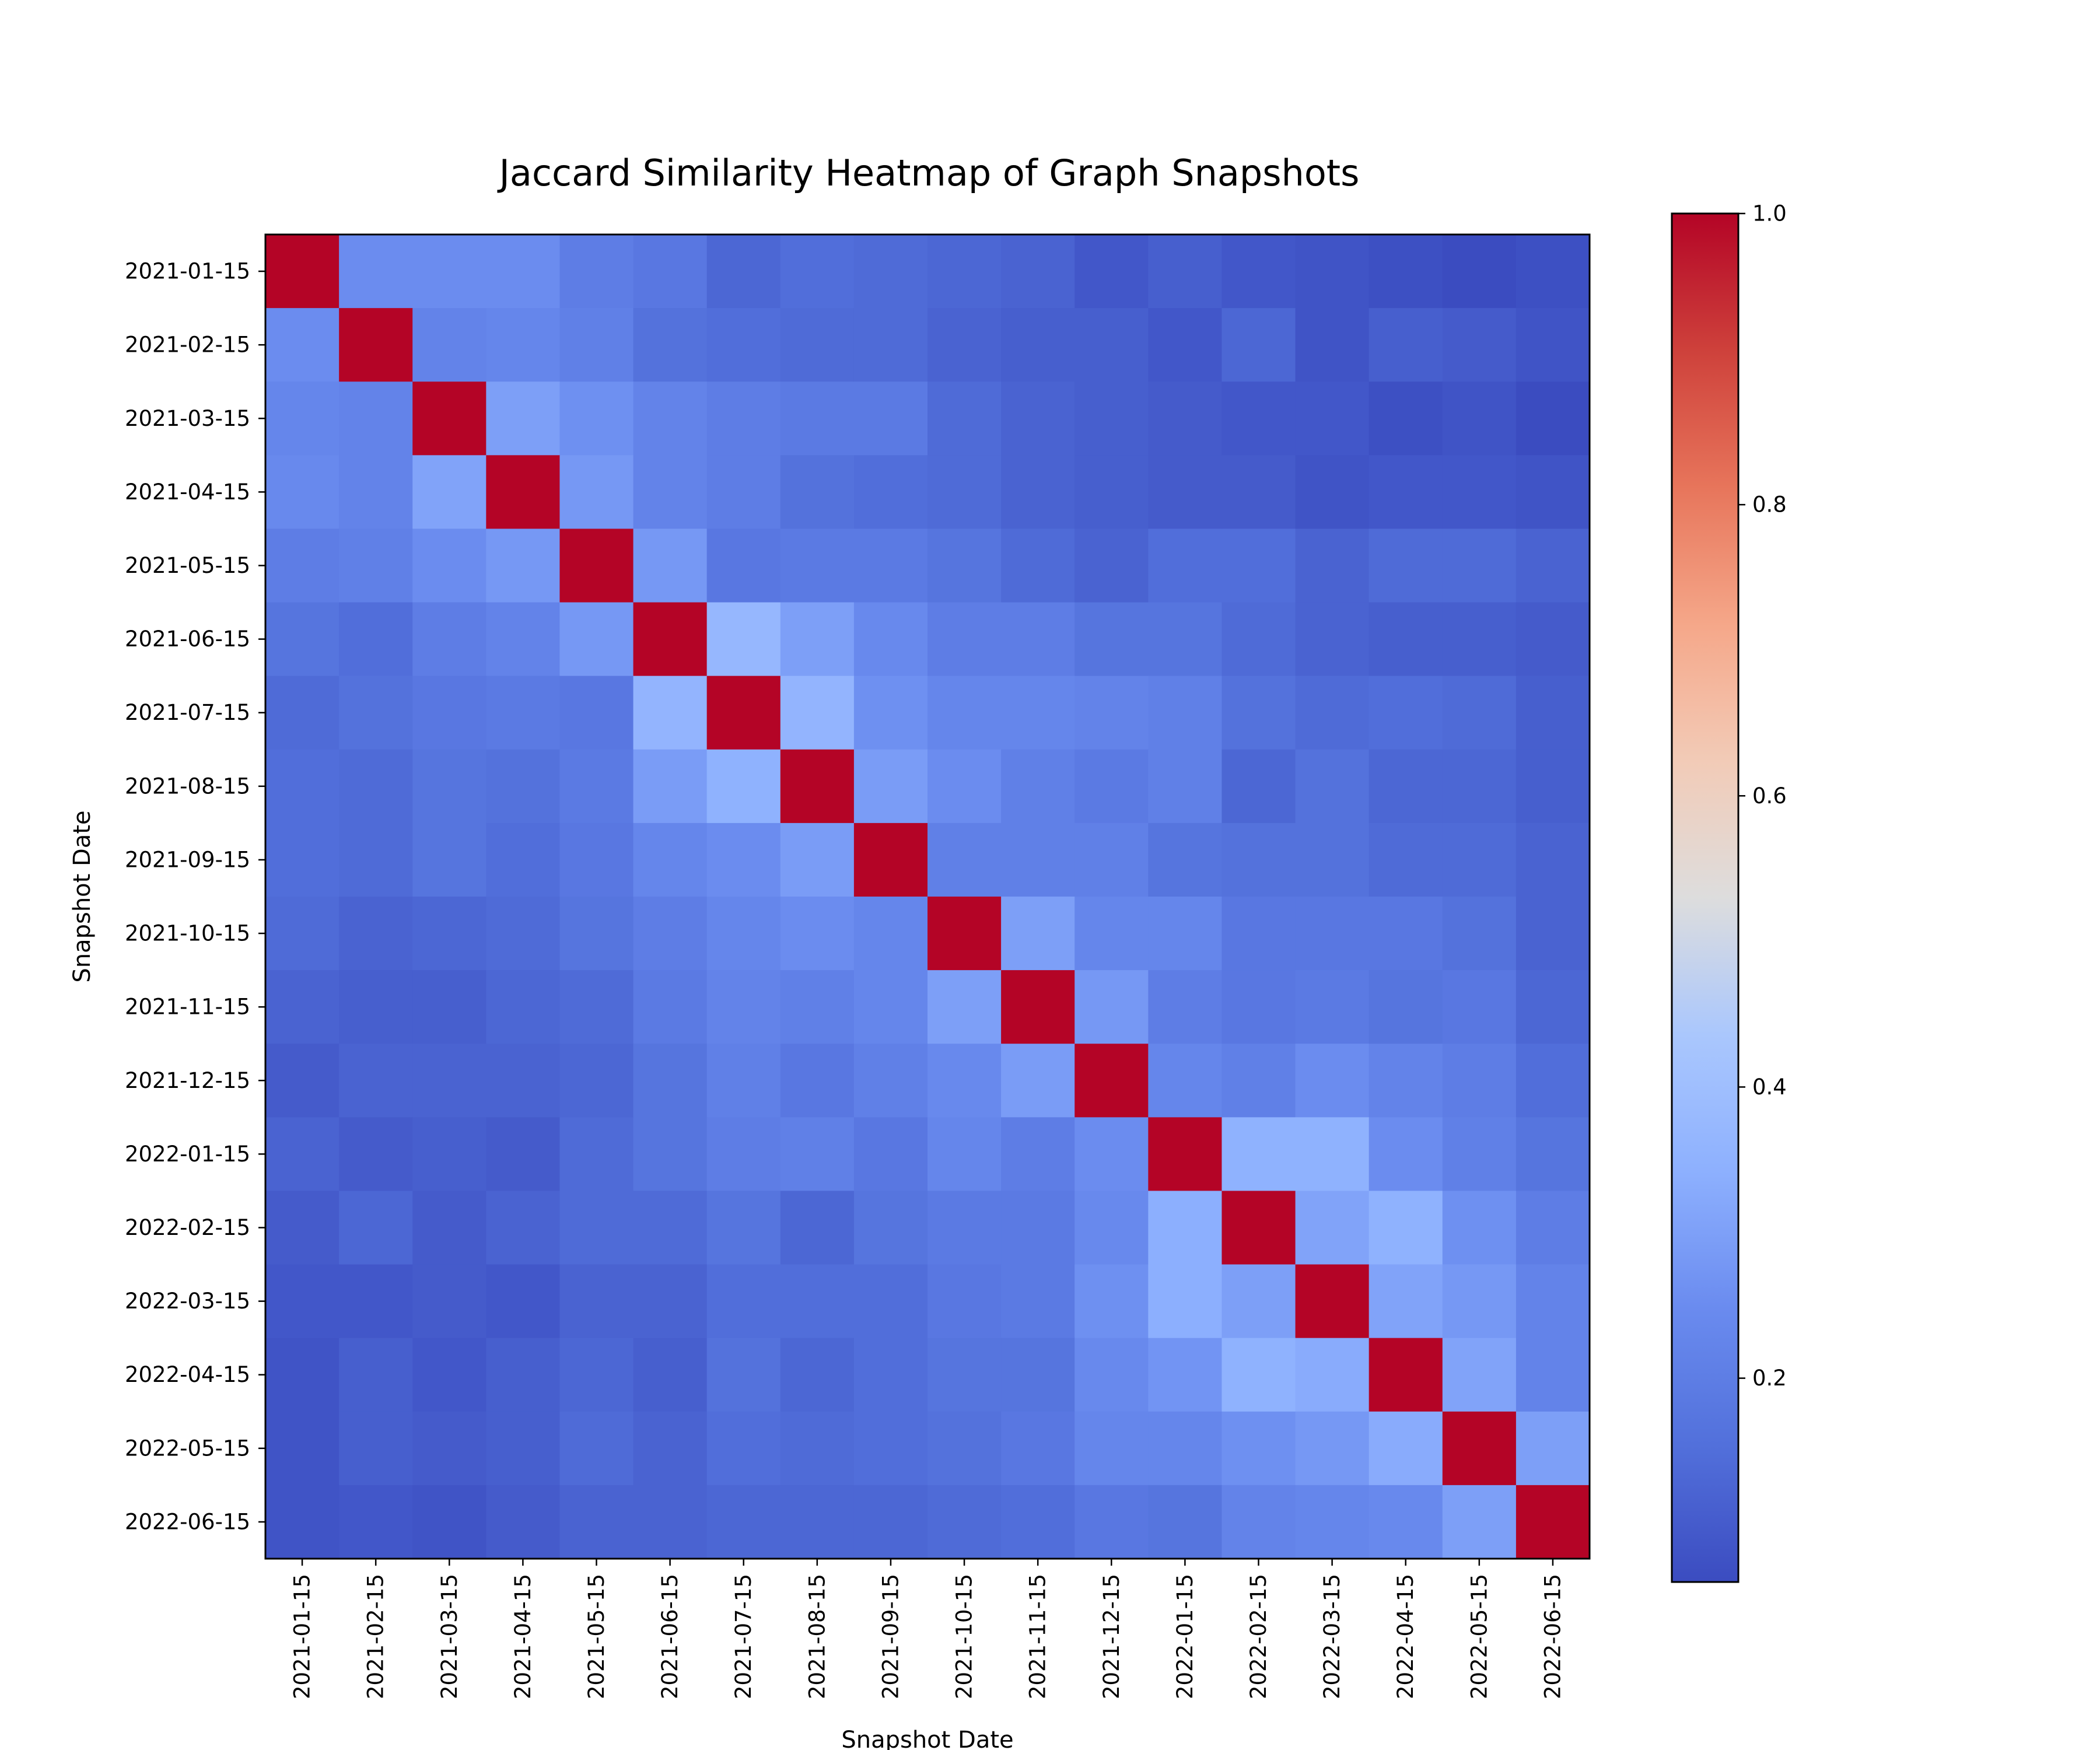 Image resolution: width=2100 pixels, height=1750 pixels. What do you see at coordinates (187, 859) in the screenshot?
I see `y-tick-label: 2021-09-15` at bounding box center [187, 859].